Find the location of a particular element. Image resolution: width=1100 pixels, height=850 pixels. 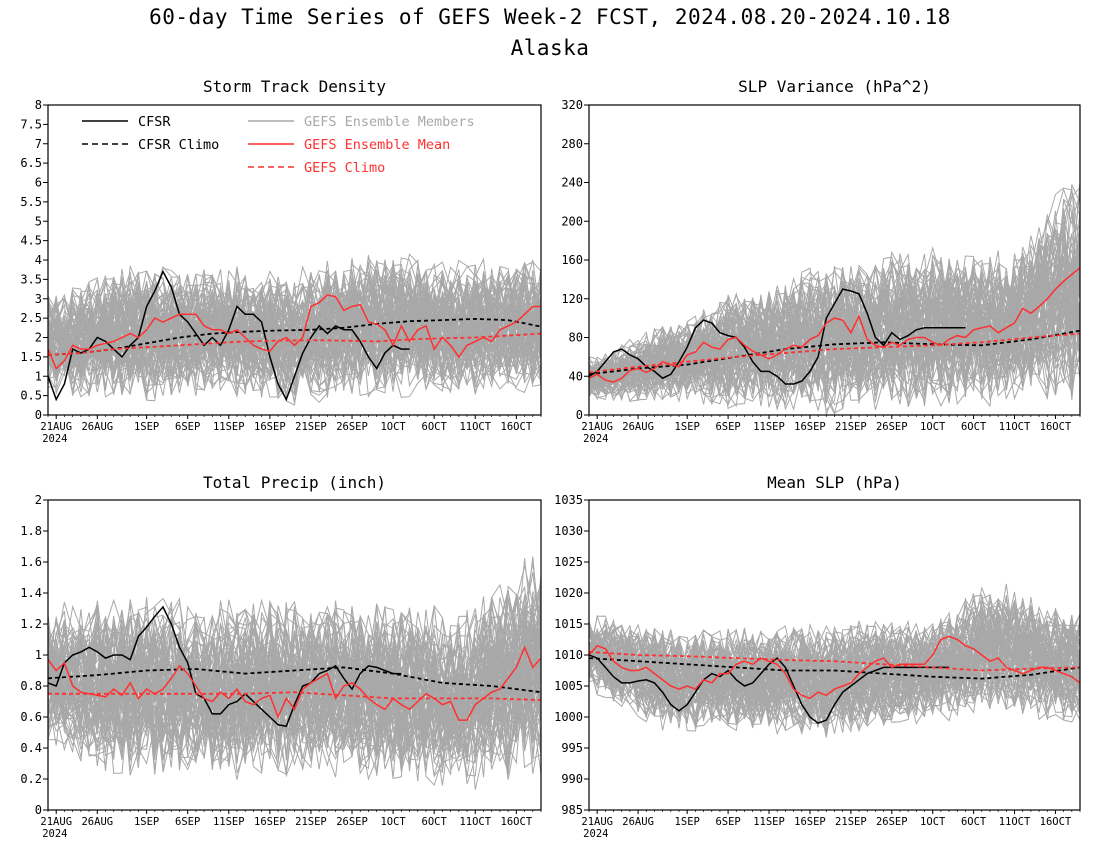

y-tick-label: 2.5 is located at coordinates (31, 318).